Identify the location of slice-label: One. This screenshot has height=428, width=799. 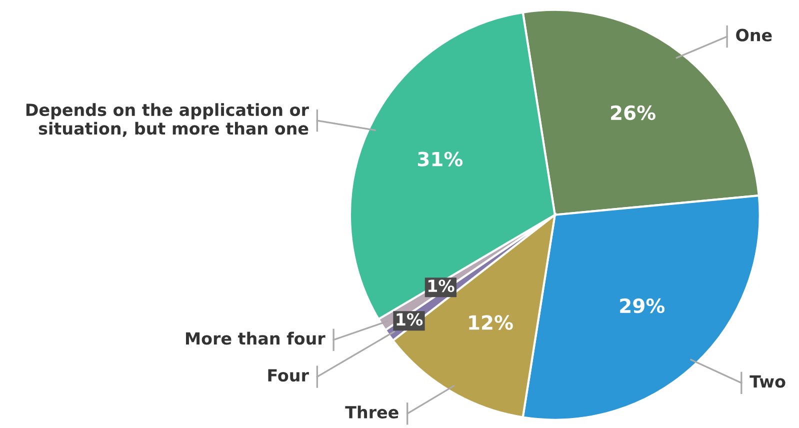
(754, 35).